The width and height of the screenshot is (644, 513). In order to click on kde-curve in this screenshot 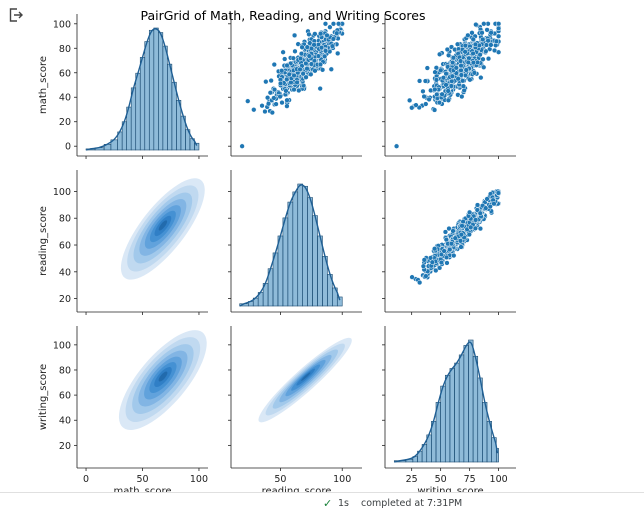, I will do `click(290, 245)`.